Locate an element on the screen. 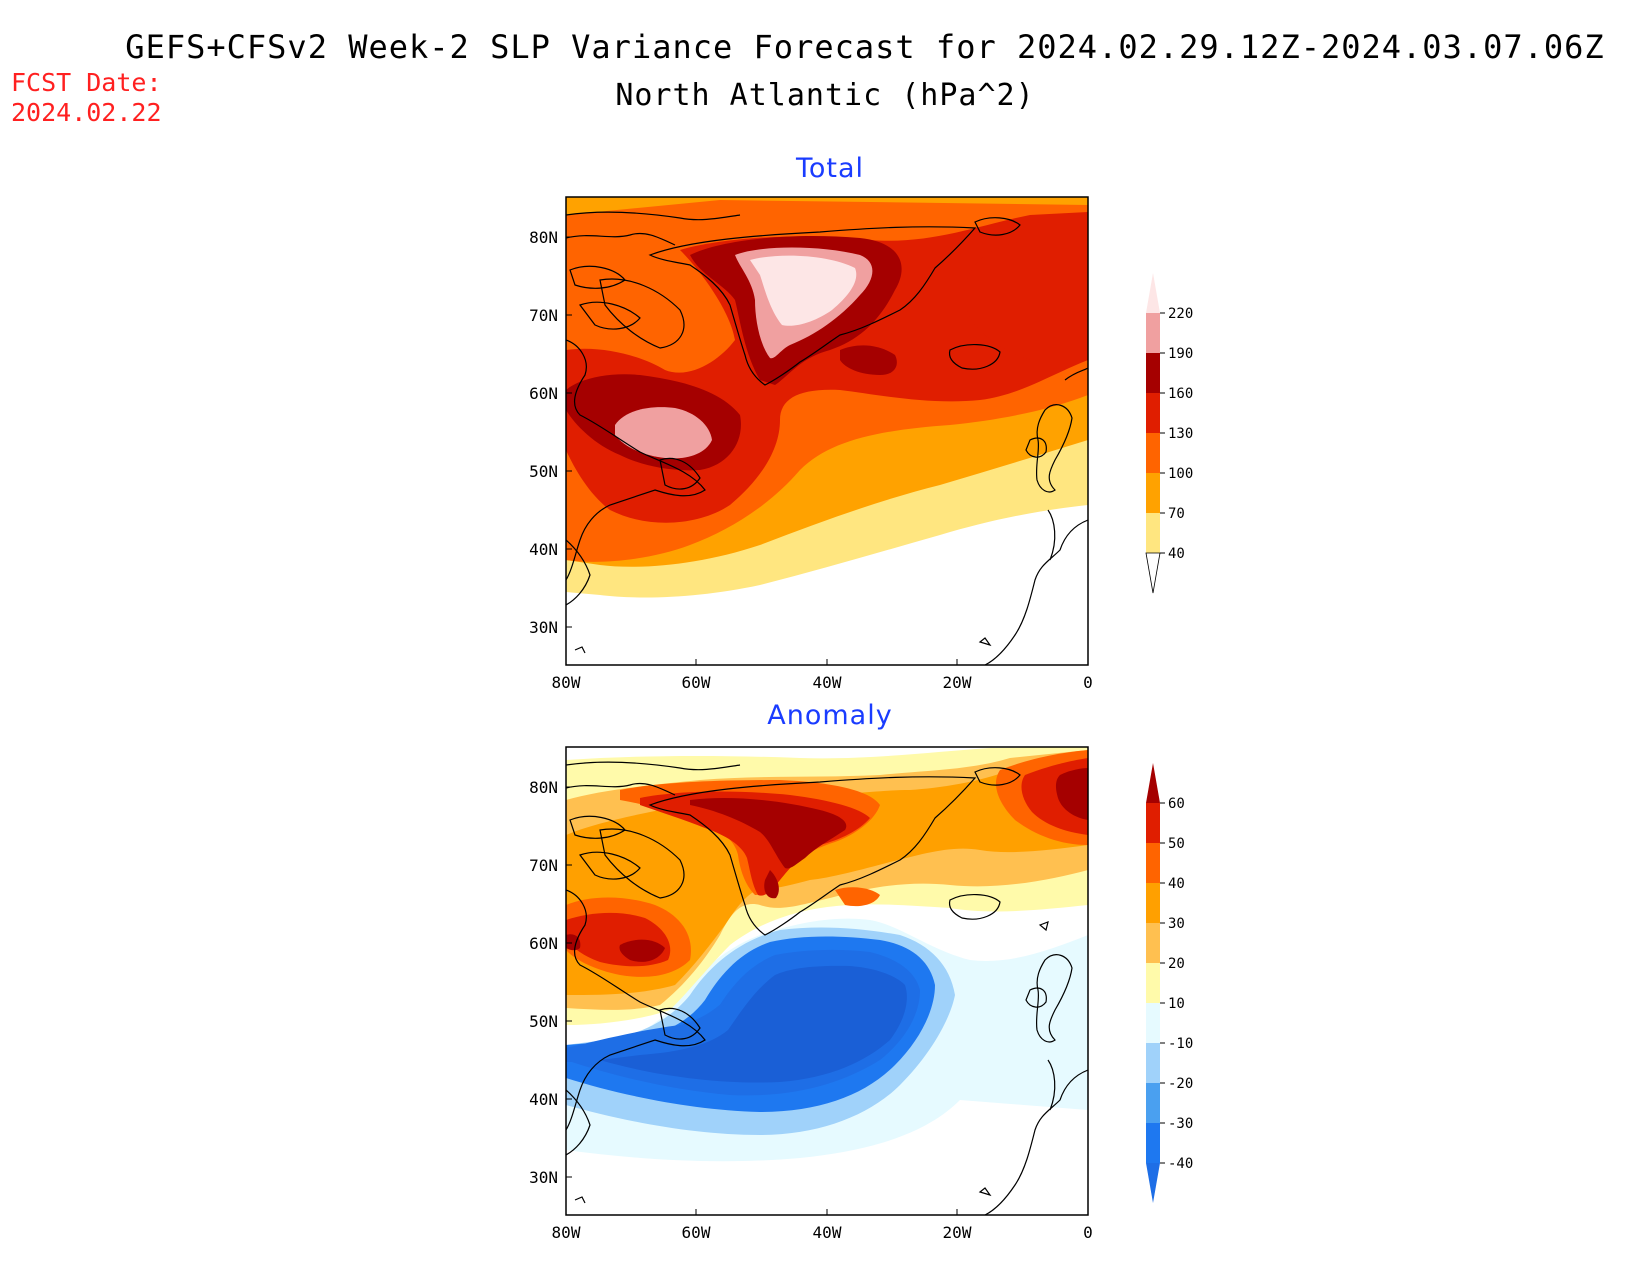 The height and width of the screenshot is (1275, 1650). colorbar-label: 30 is located at coordinates (1176, 924).